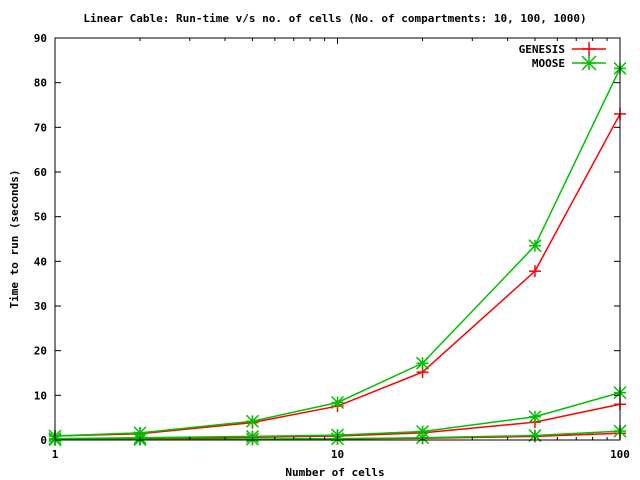 The height and width of the screenshot is (480, 640). I want to click on legend-entry: MOOSE, so click(569, 63).